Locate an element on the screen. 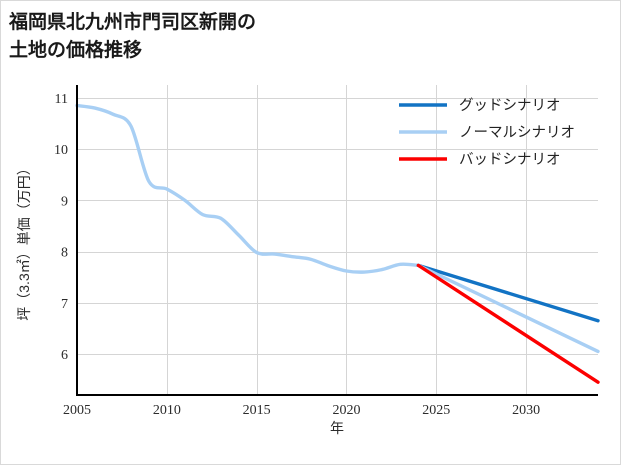 This screenshot has width=621, height=465. y-tick-label: 9 is located at coordinates (64, 201).